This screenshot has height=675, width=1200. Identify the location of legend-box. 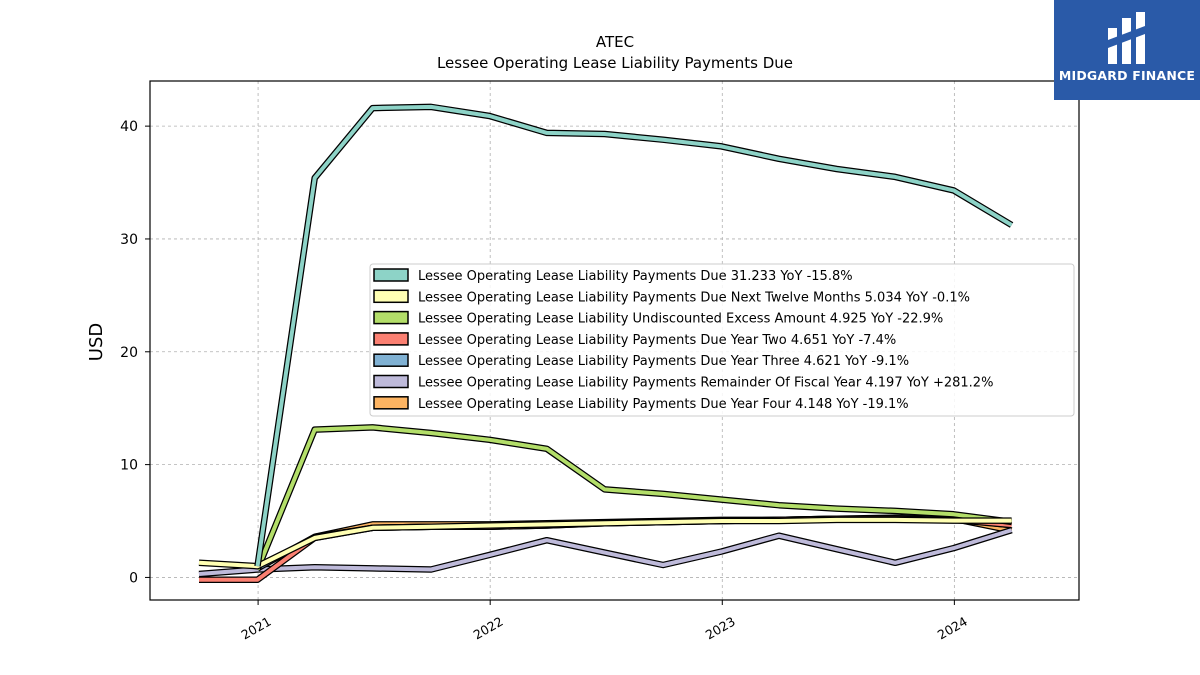
(722, 340).